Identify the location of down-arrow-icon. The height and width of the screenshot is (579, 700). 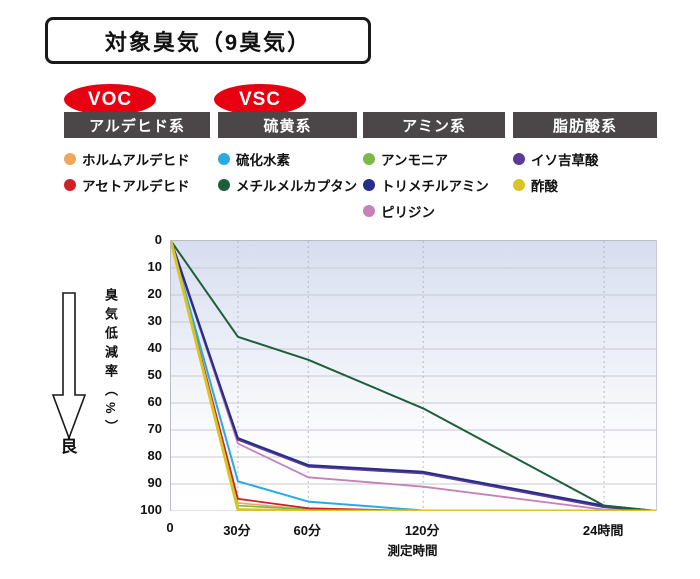
(69, 366).